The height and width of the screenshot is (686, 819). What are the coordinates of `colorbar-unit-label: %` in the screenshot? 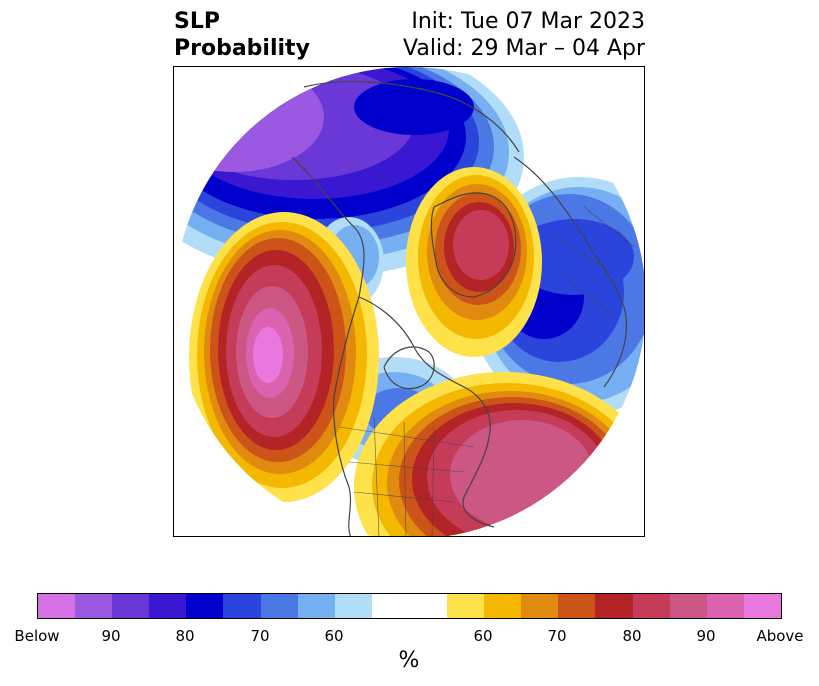 It's located at (409, 660).